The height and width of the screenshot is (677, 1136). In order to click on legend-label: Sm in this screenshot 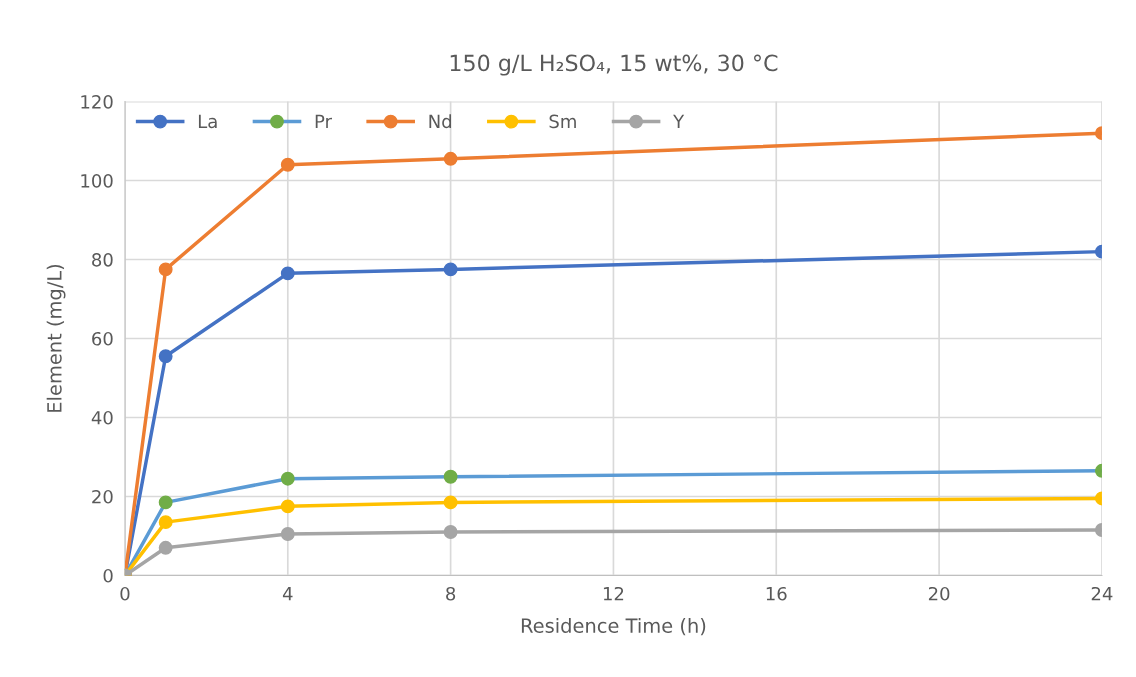, I will do `click(562, 121)`.